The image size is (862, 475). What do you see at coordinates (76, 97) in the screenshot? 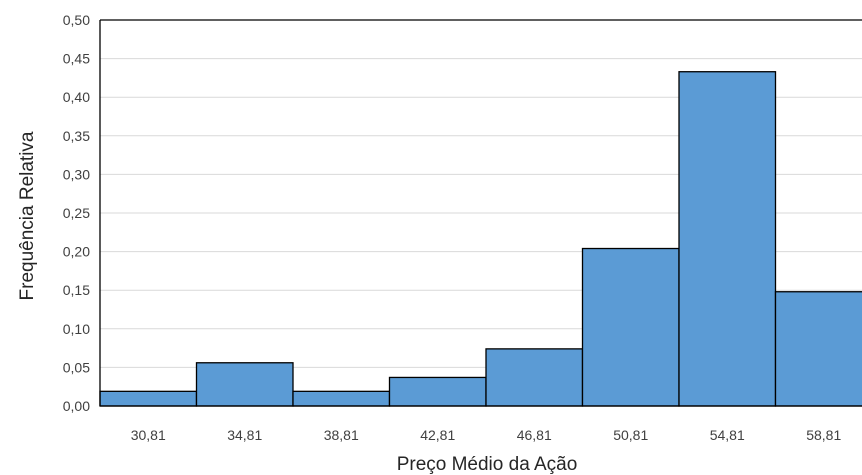
I see `y-tick-label: 0,40` at bounding box center [76, 97].